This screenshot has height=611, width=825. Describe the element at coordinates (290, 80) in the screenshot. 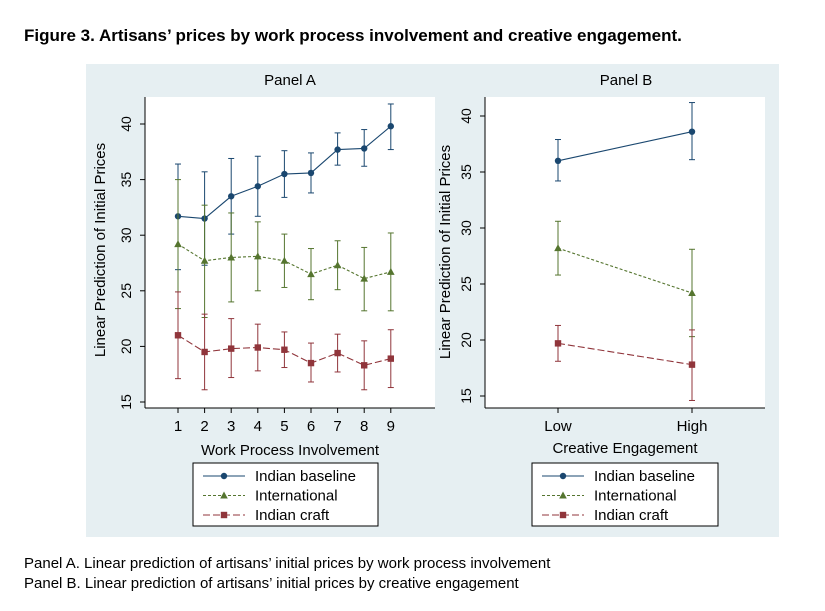

I see `panel-a-title: Panel A` at that location.